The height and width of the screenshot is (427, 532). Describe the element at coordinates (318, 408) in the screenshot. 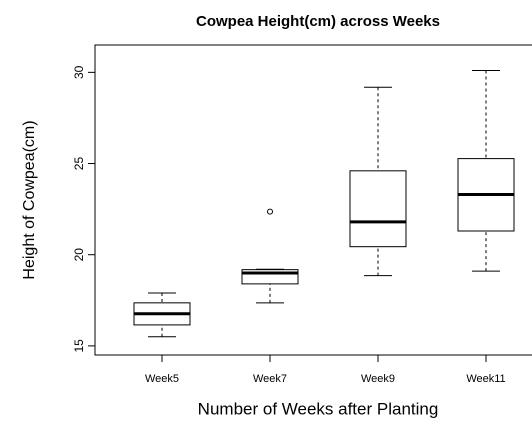

I see `x-axis-label: Number of Weeks after Planting` at that location.